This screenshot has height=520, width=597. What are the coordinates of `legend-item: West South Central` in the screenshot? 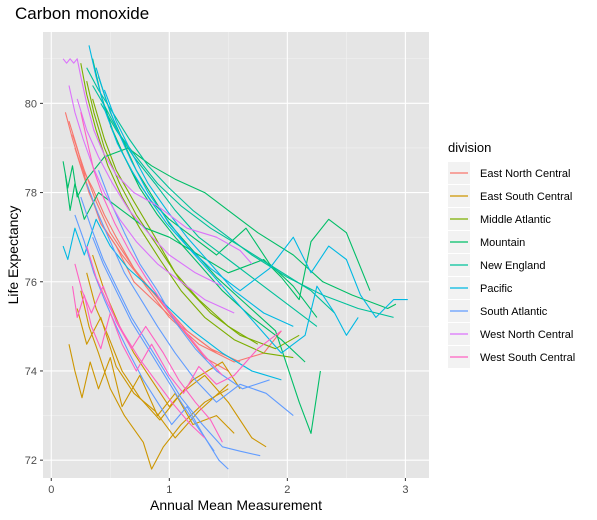 It's located at (511, 357).